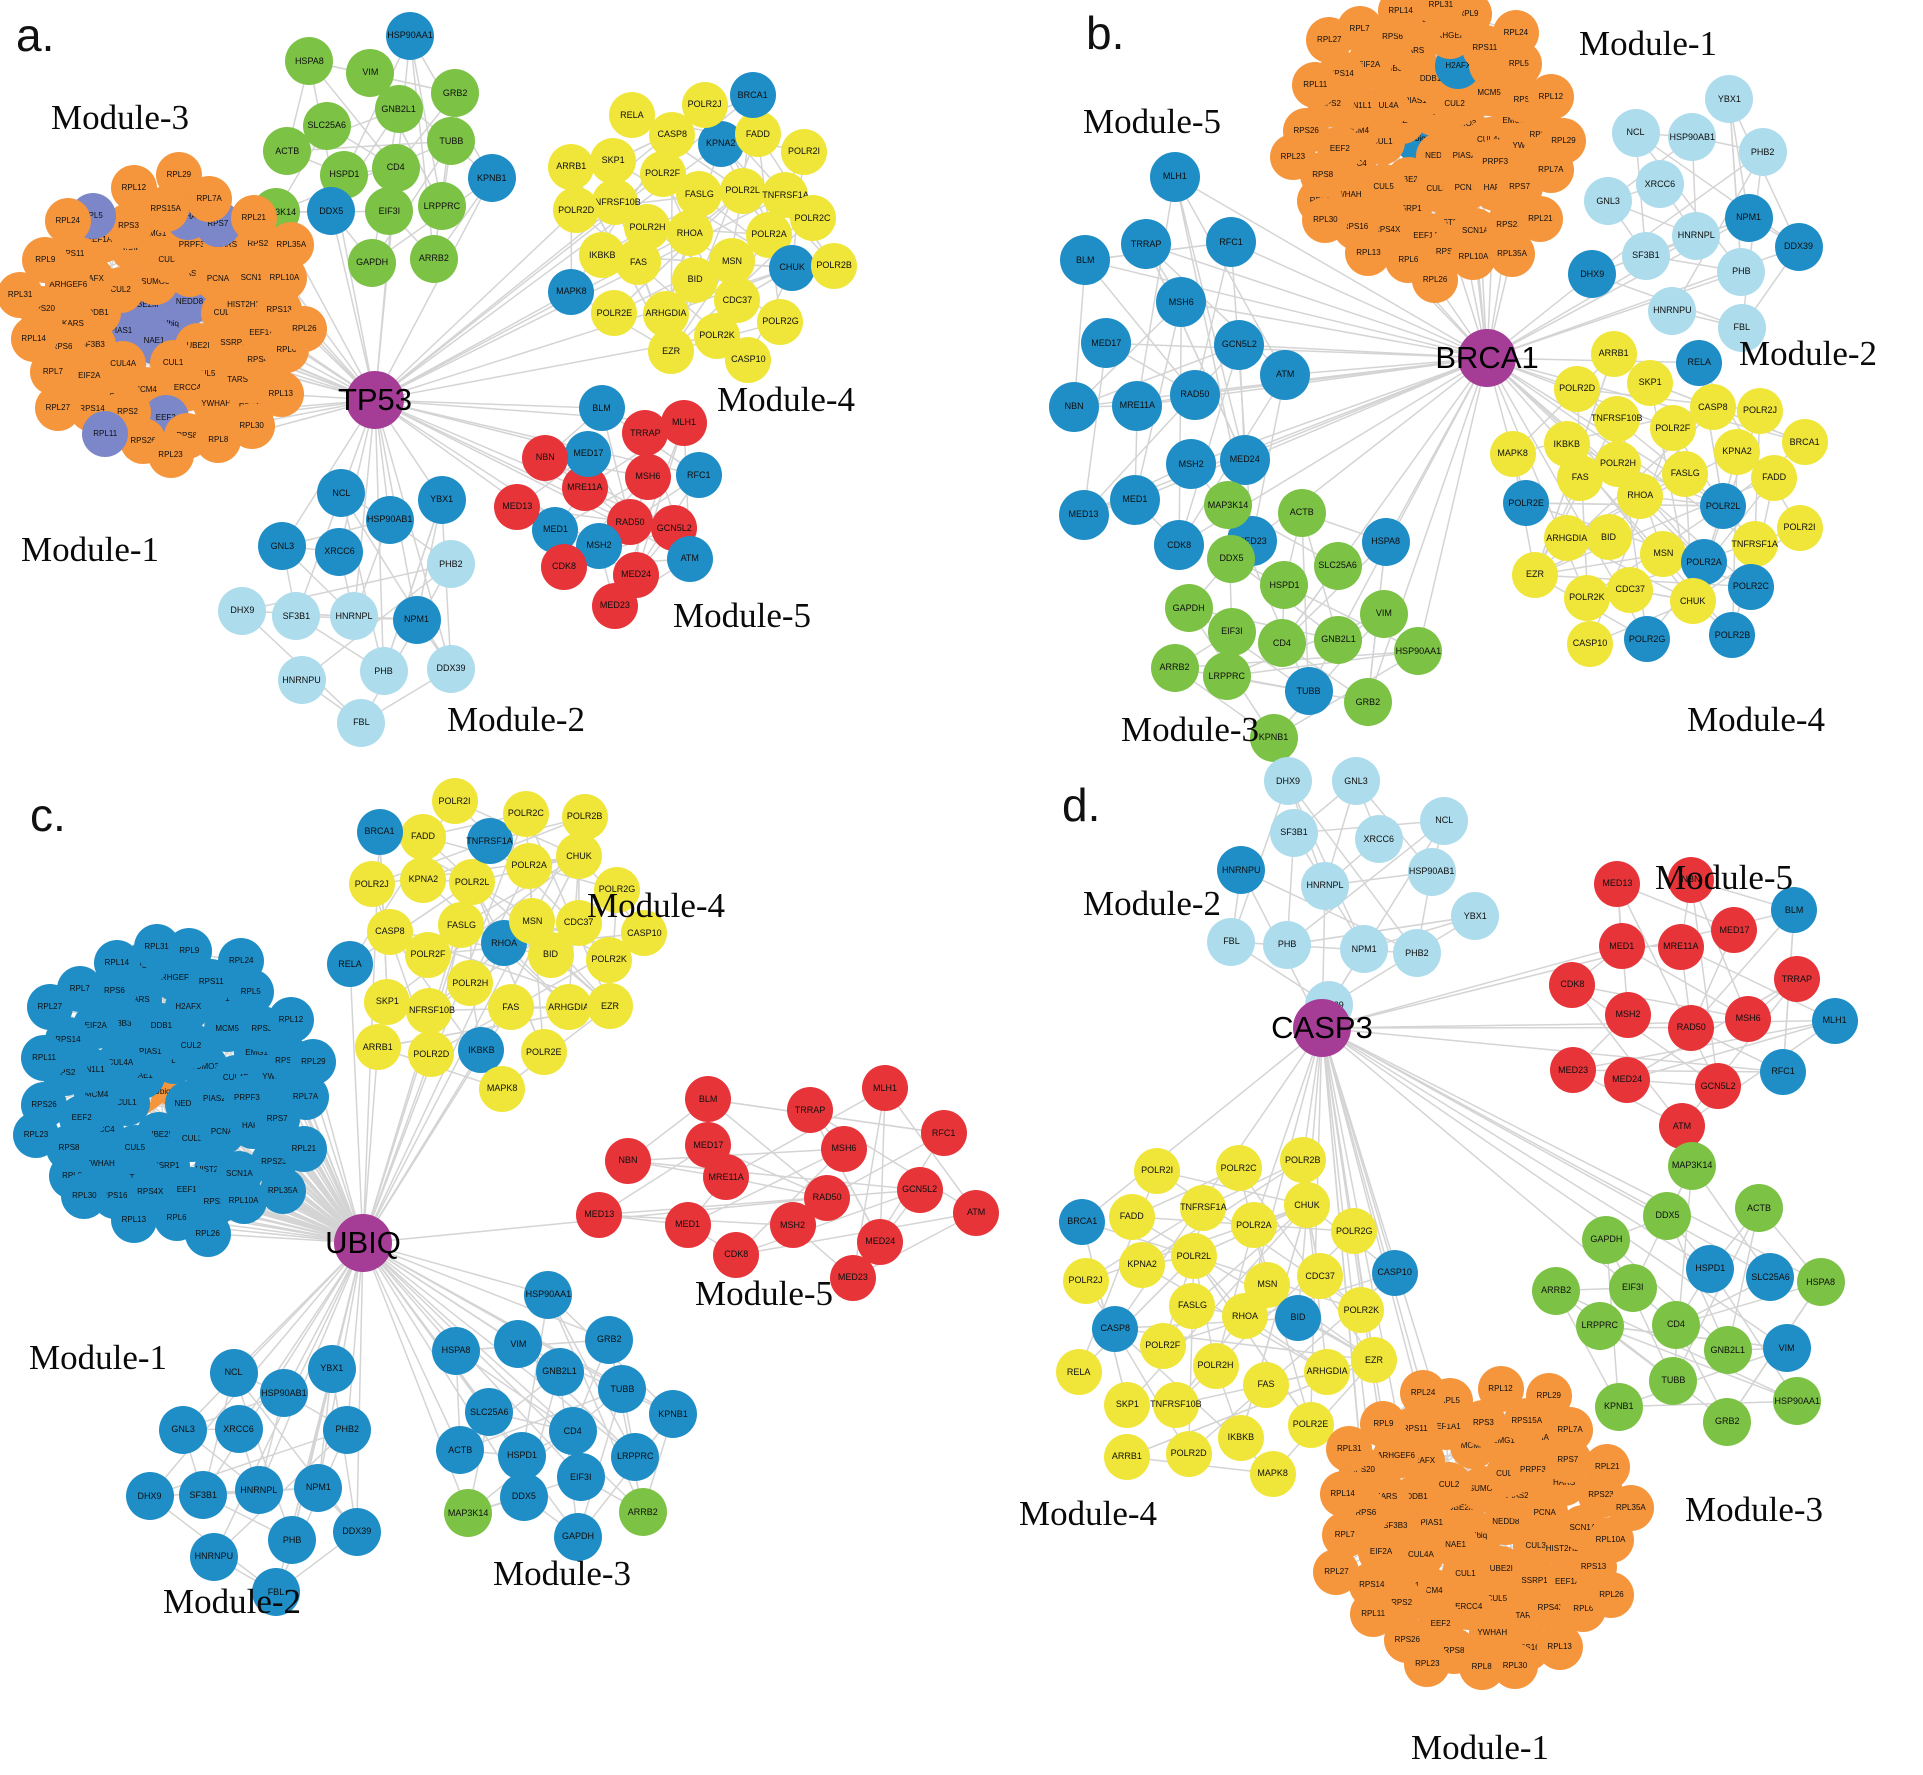 The image size is (1923, 1775). Describe the element at coordinates (1338, 639) in the screenshot. I see `network-node: GNB2L1` at that location.